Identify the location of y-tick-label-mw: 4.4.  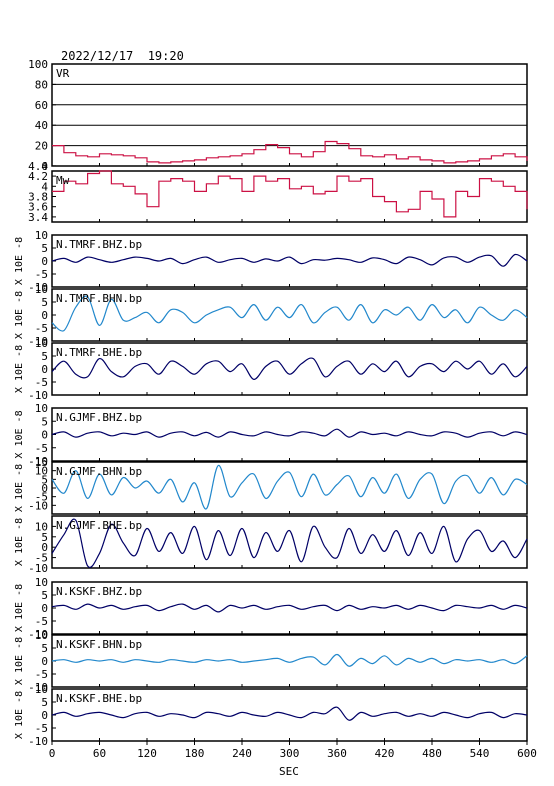
(38, 166).